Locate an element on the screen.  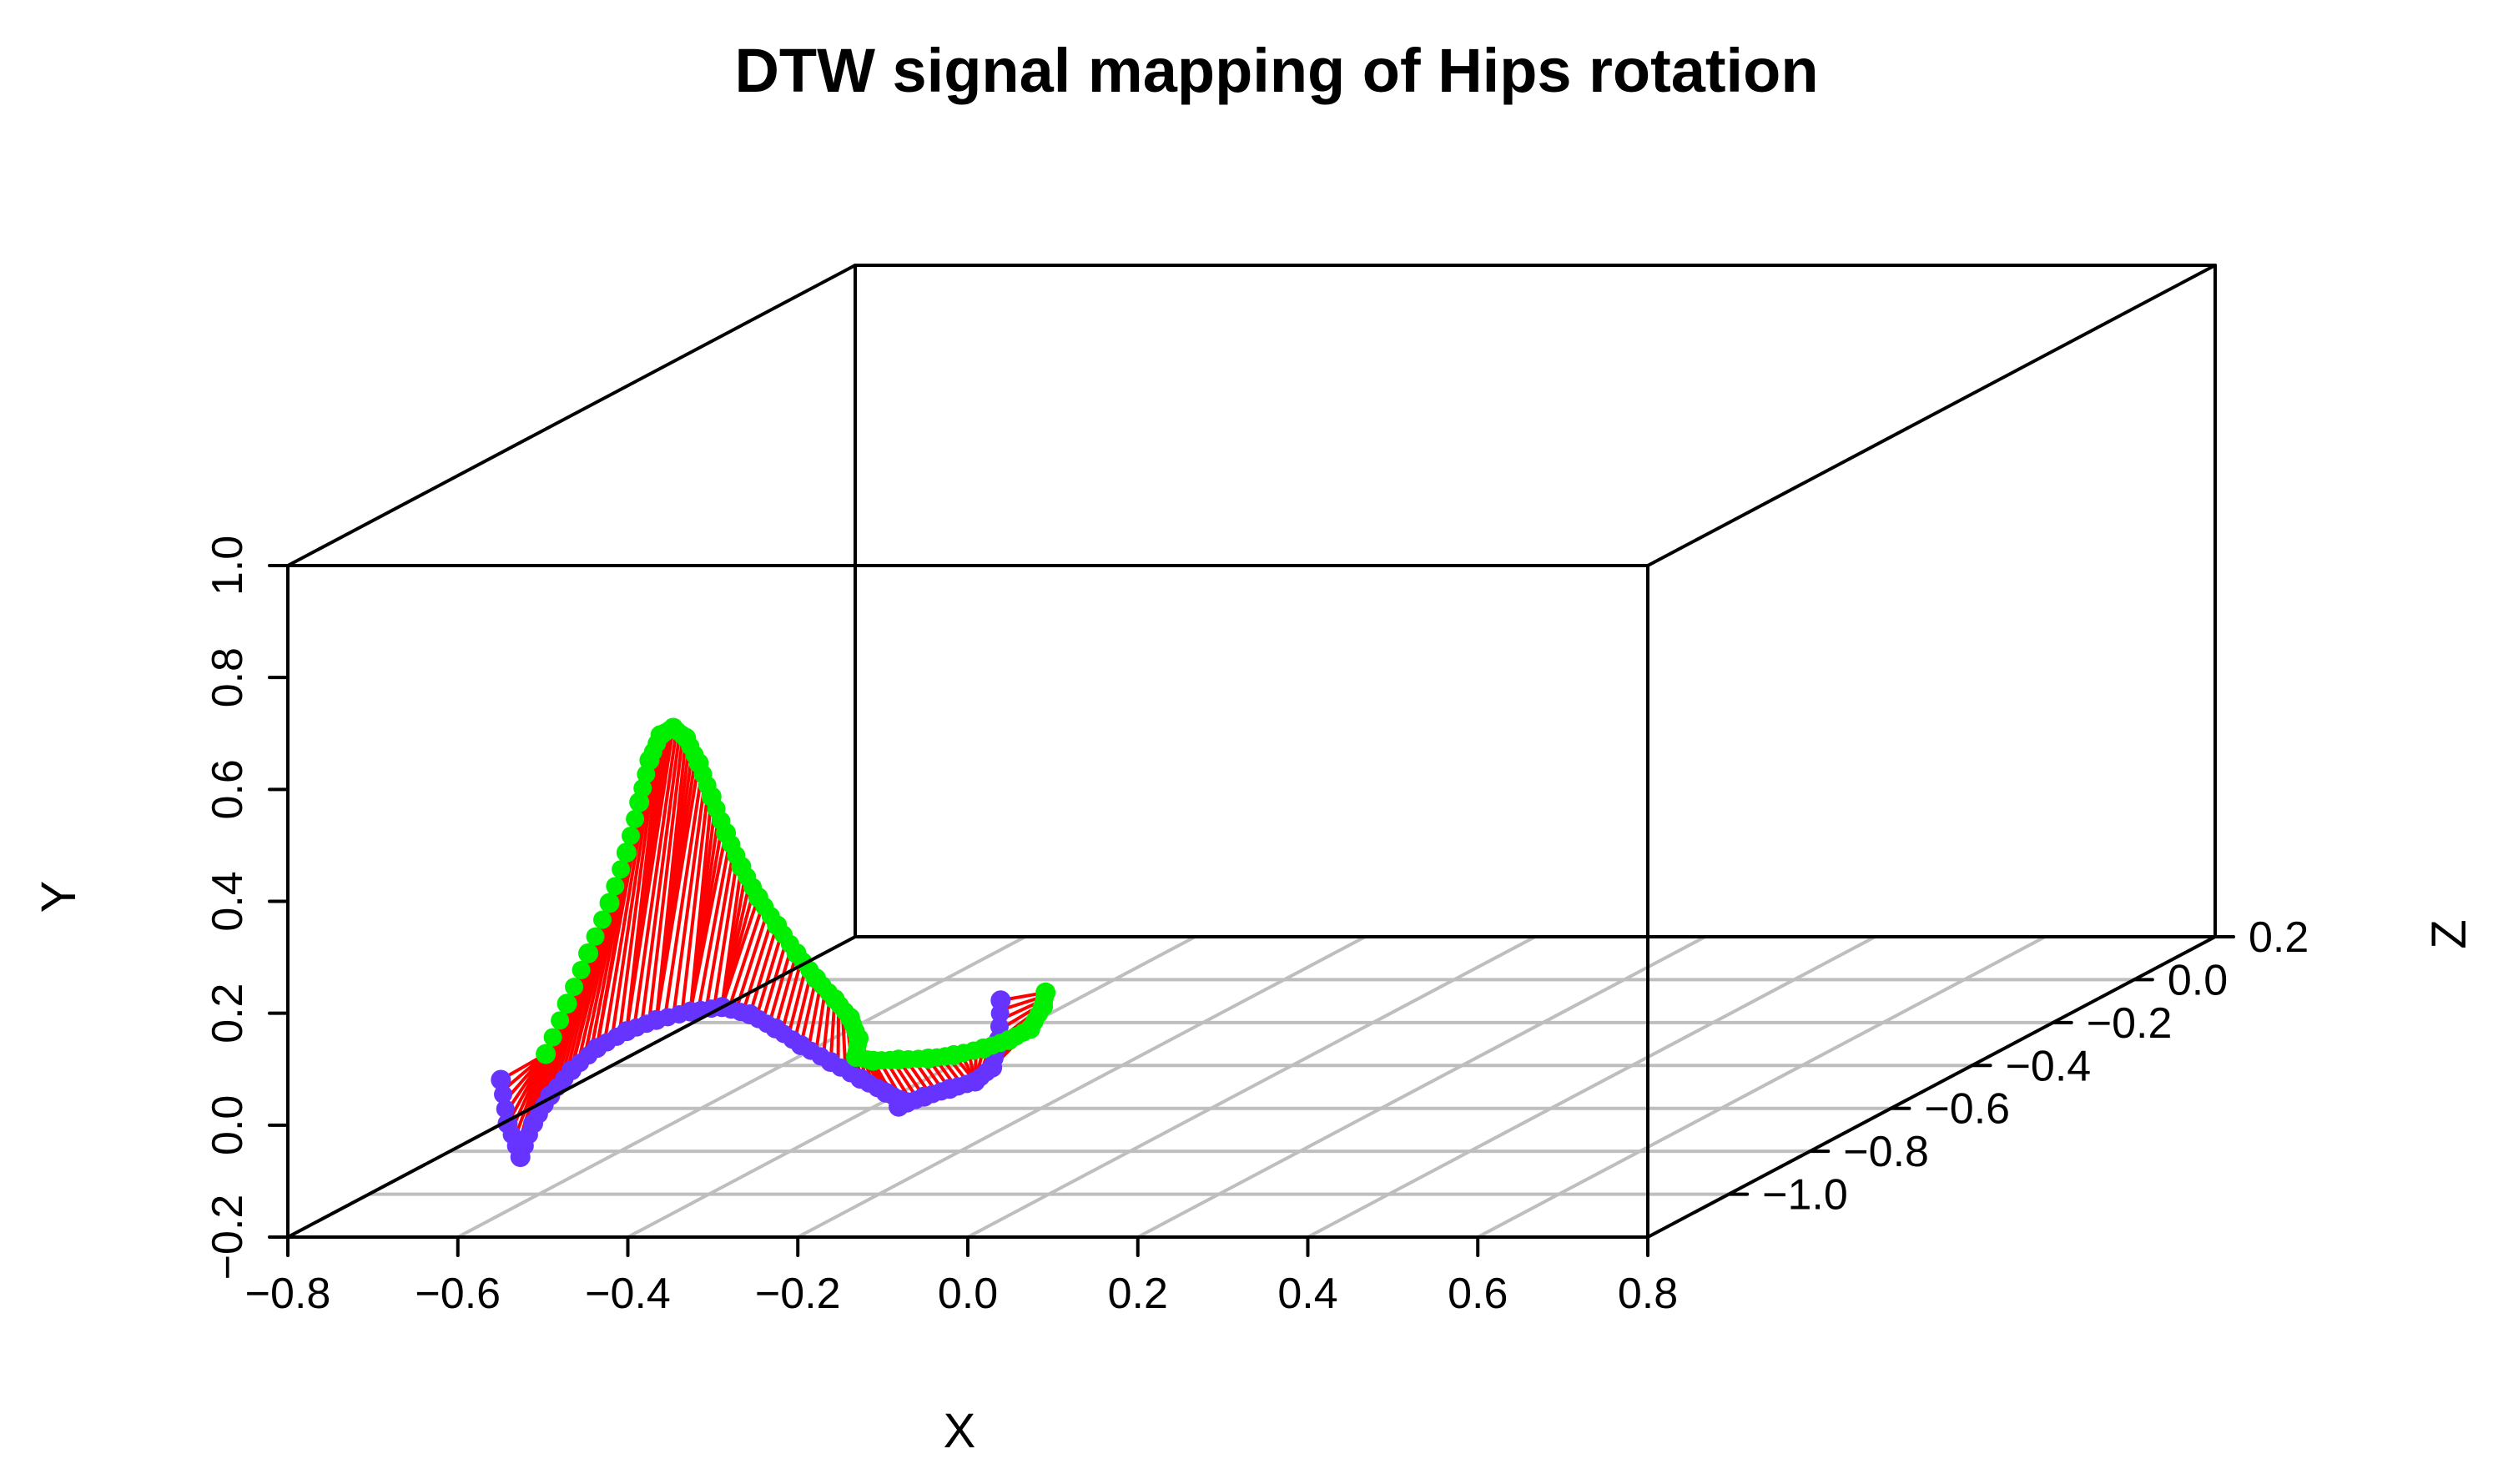
x-tick-label: 0.0 is located at coordinates (968, 1294).